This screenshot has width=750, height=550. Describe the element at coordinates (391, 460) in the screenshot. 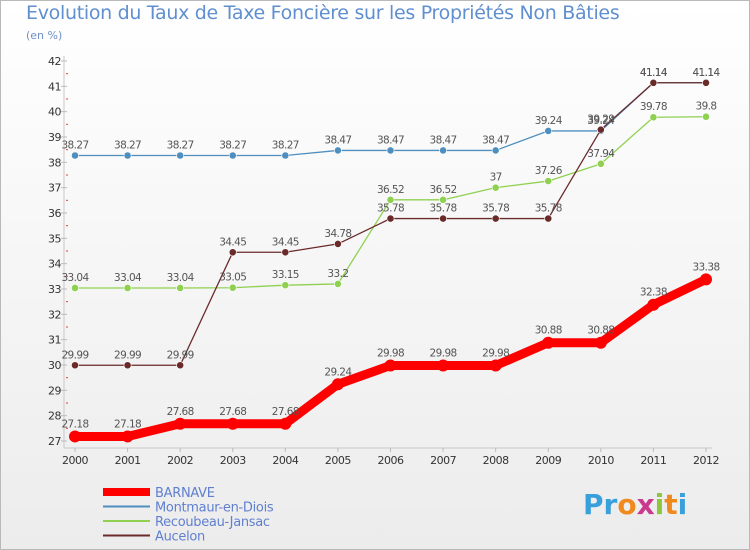

I see `x-tick-label: 2006` at that location.